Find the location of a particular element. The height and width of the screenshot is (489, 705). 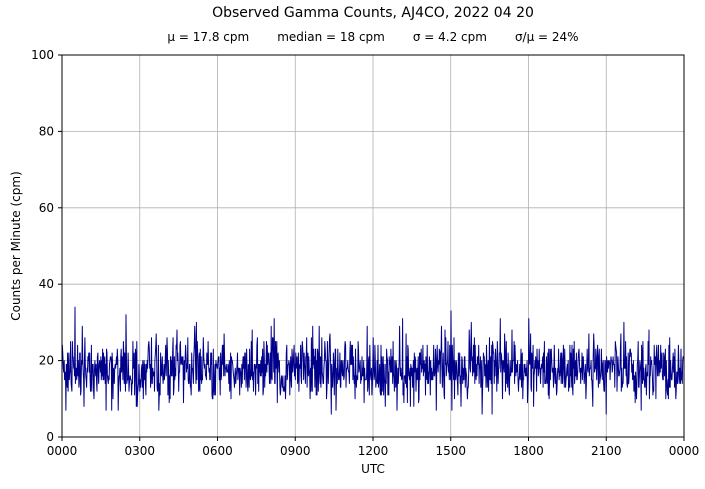

svg-text: 60 is located at coordinates (46, 208).